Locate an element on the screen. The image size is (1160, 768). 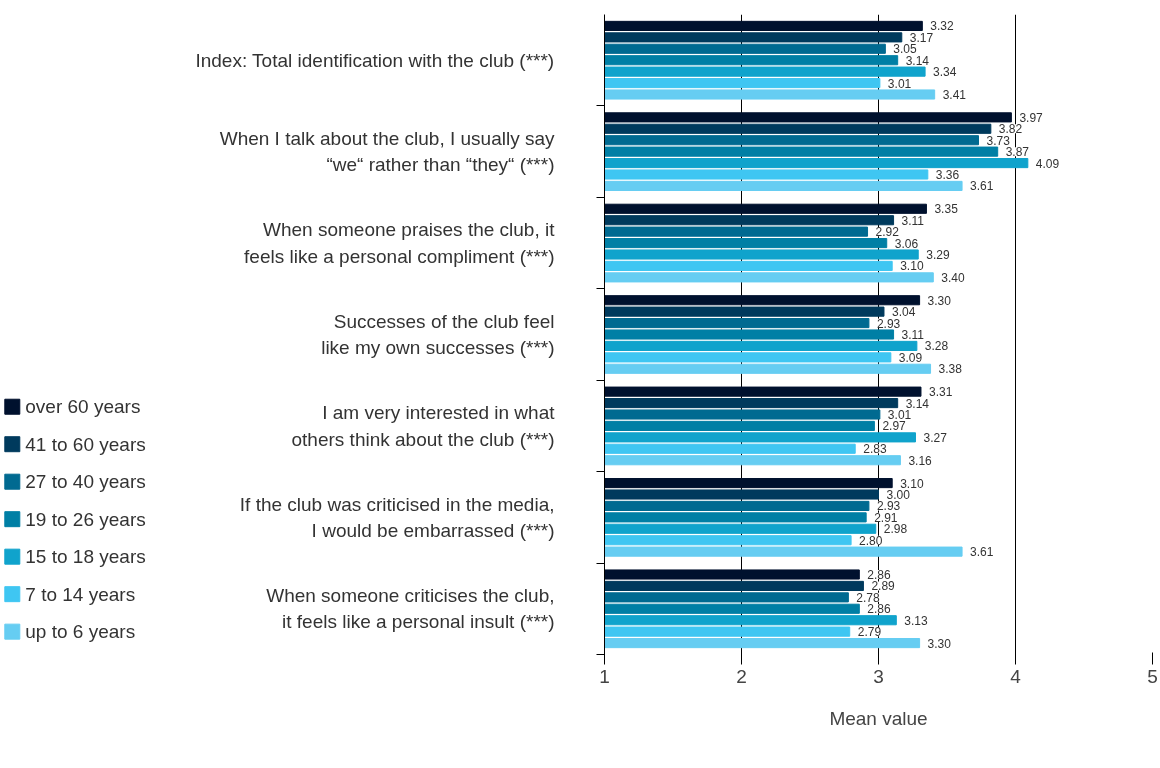
data-label: 2.98 is located at coordinates (895, 529).